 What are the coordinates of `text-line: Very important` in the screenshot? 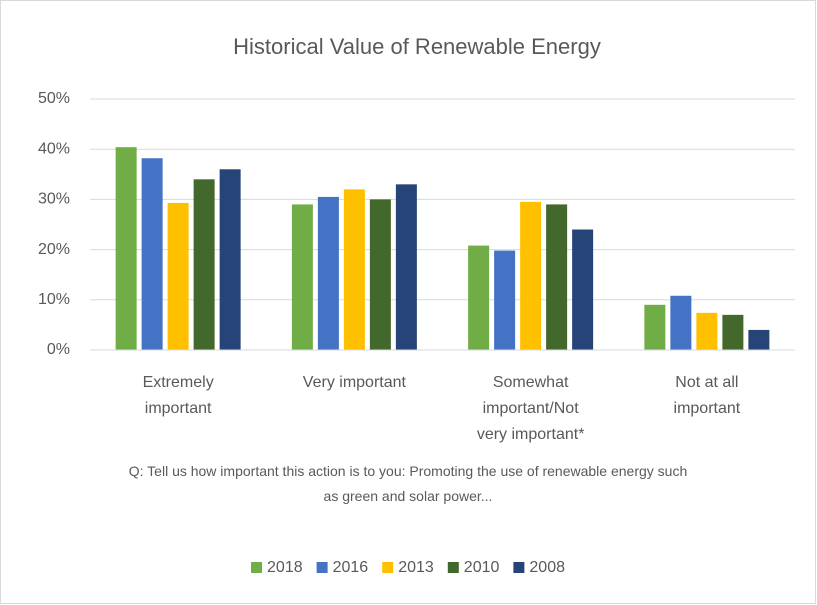 It's located at (355, 382).